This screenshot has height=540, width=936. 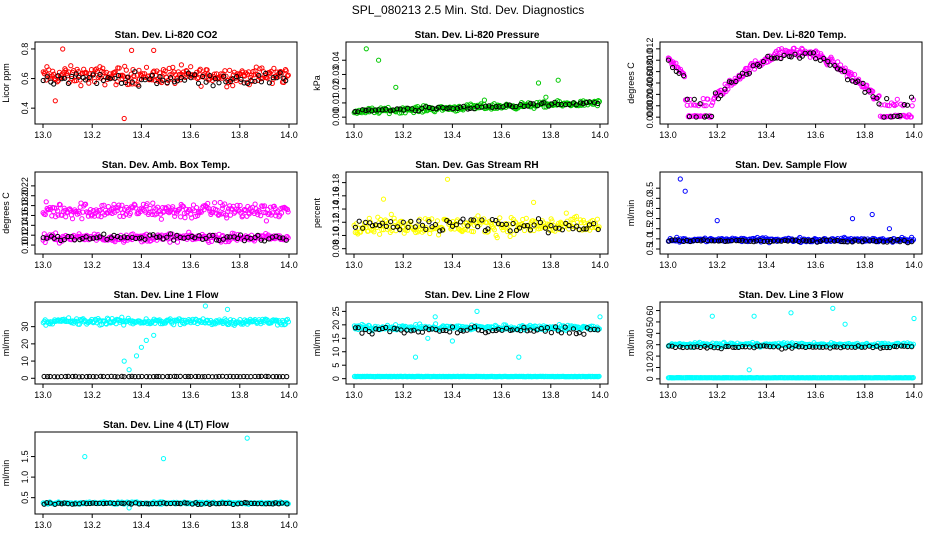 I want to click on x-tick-label: 13.2, so click(x=403, y=265).